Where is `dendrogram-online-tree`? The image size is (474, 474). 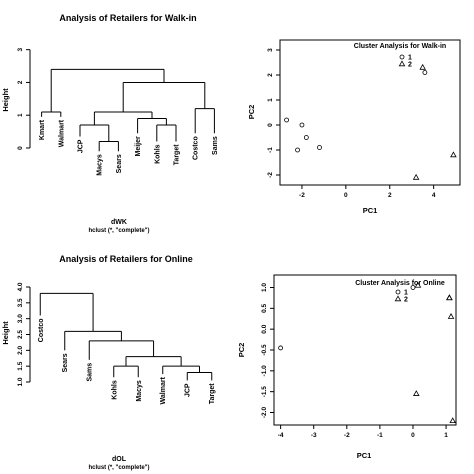
dendrogram-online-tree is located at coordinates (126, 336).